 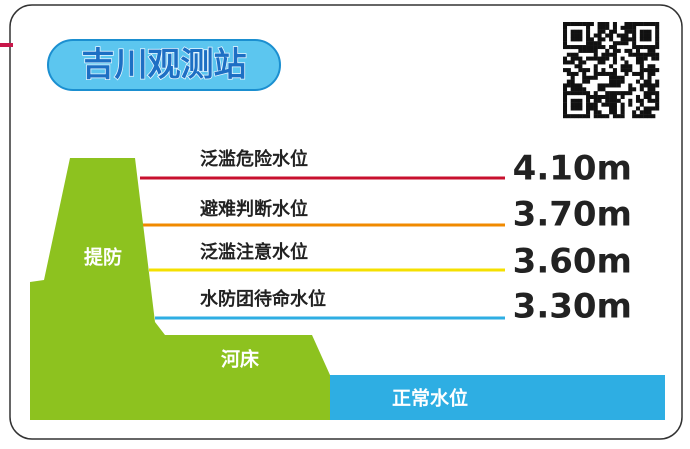 I want to click on normal-water, so click(x=497, y=397).